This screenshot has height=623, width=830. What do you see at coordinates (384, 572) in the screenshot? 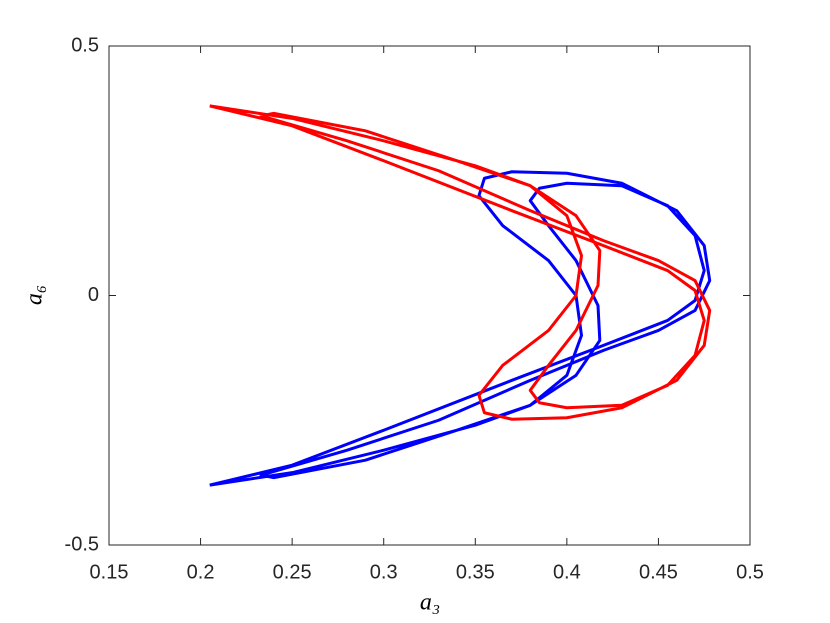
I see `x-tick-label: 0.3` at bounding box center [384, 572].